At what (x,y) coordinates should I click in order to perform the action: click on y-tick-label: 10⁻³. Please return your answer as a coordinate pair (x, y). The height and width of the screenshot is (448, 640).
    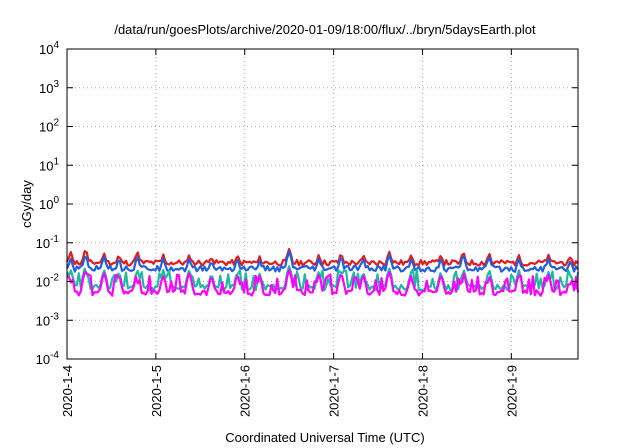
    Looking at the image, I should click on (48, 319).